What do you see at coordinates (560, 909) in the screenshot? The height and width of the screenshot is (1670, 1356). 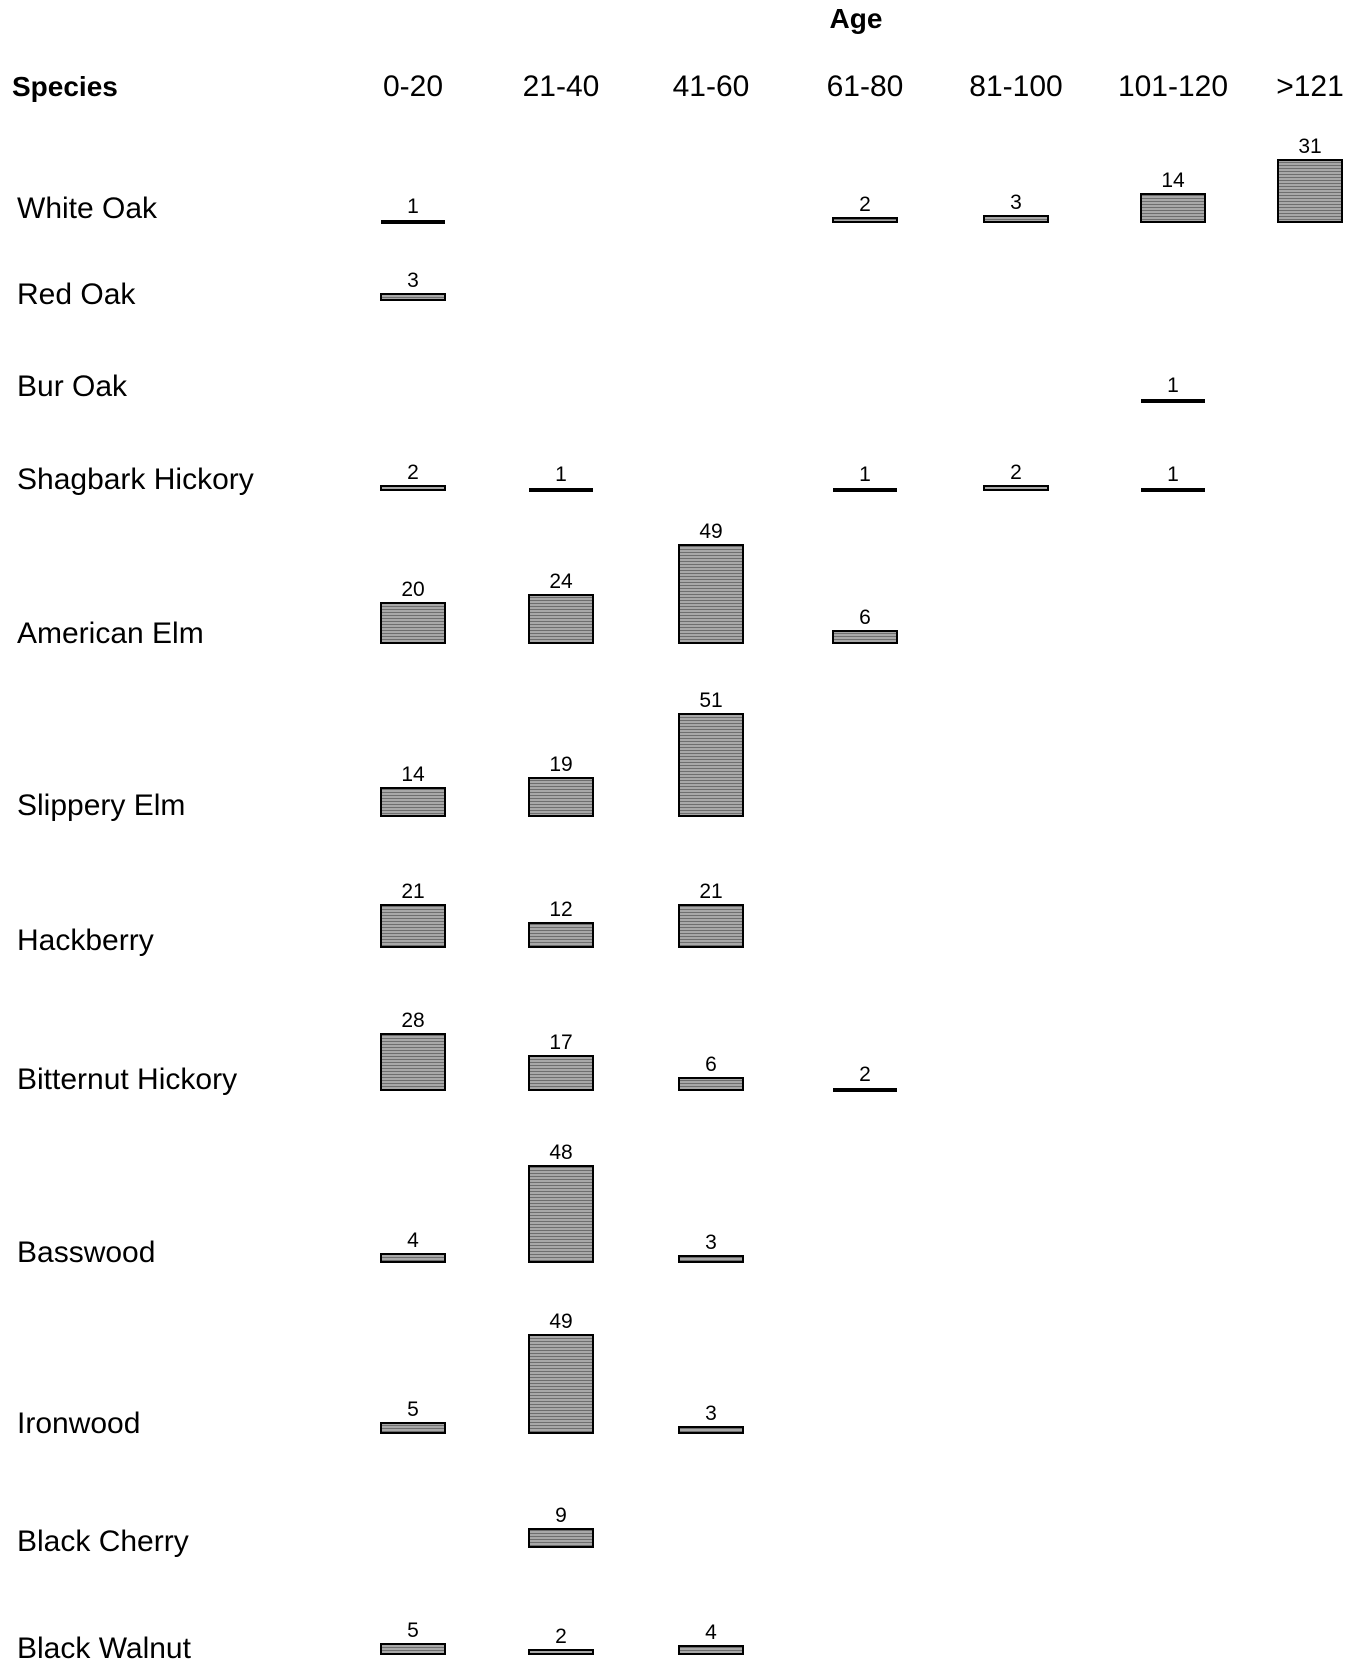 I see `value-label: 12` at bounding box center [560, 909].